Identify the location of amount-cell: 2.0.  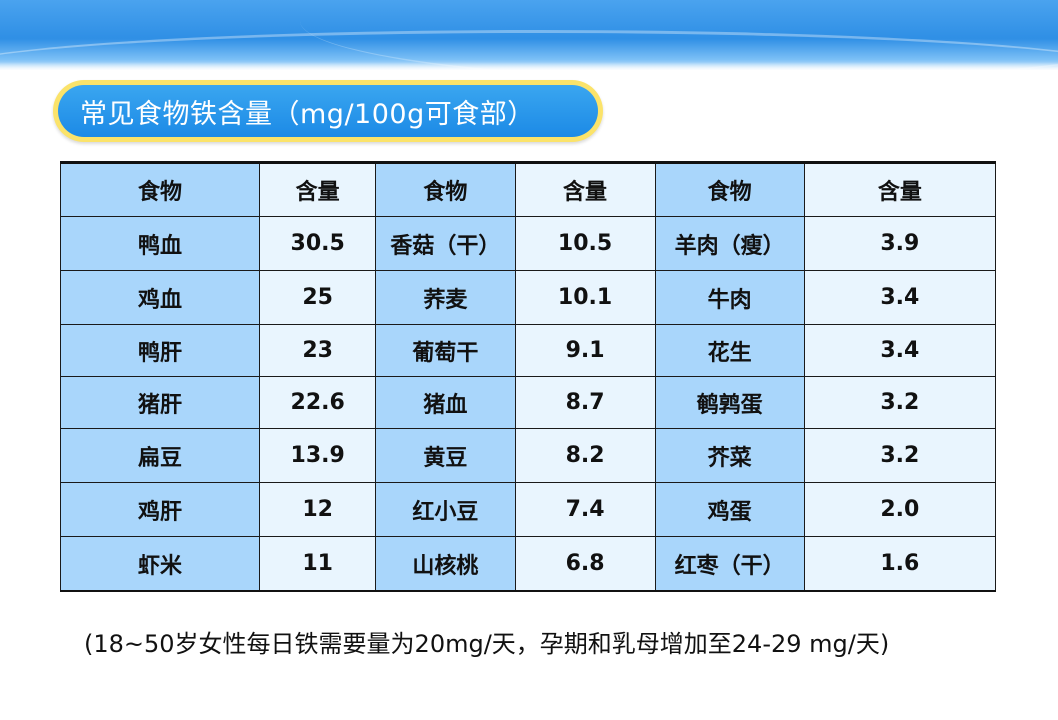
(900, 509).